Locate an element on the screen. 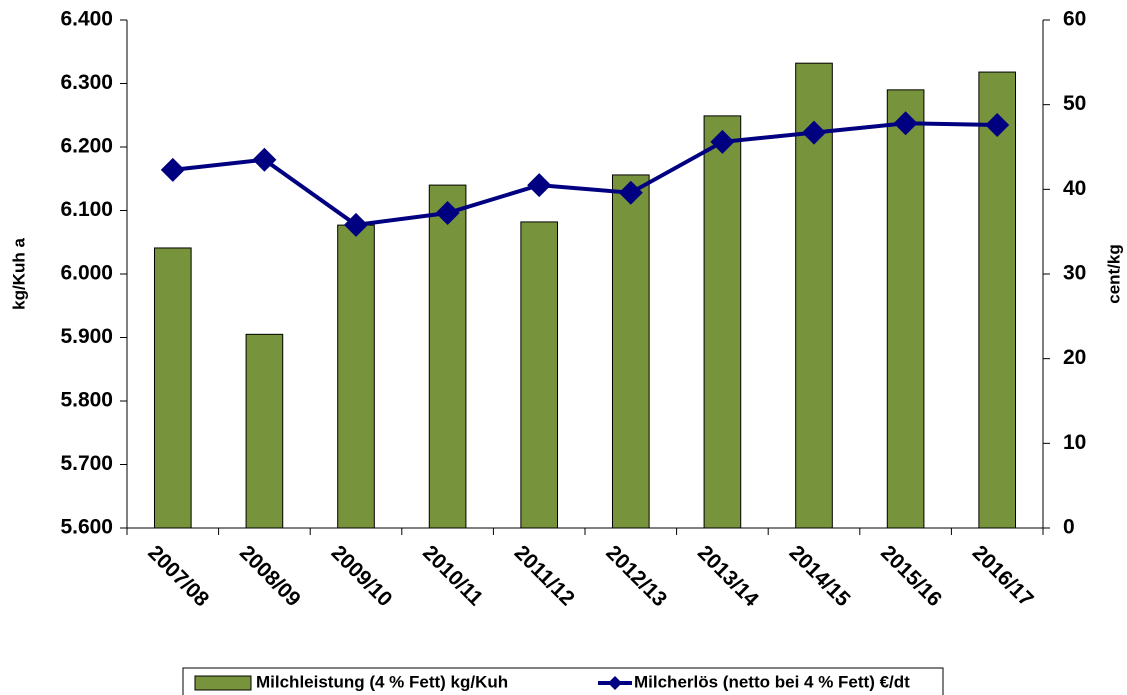 The image size is (1127, 695). y2-tick-label: 60 is located at coordinates (1074, 19).